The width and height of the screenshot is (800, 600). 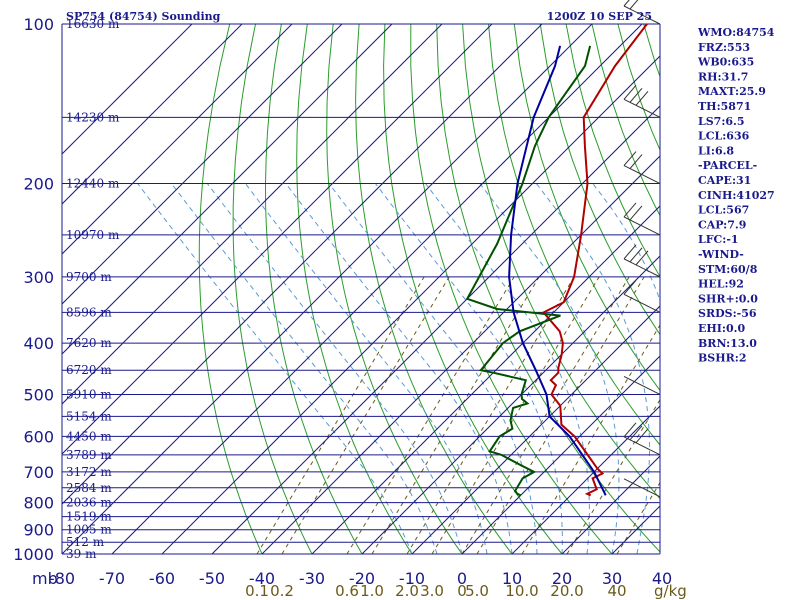 What do you see at coordinates (33, 554) in the screenshot?
I see `pressure-tick-label: 1000` at bounding box center [33, 554].